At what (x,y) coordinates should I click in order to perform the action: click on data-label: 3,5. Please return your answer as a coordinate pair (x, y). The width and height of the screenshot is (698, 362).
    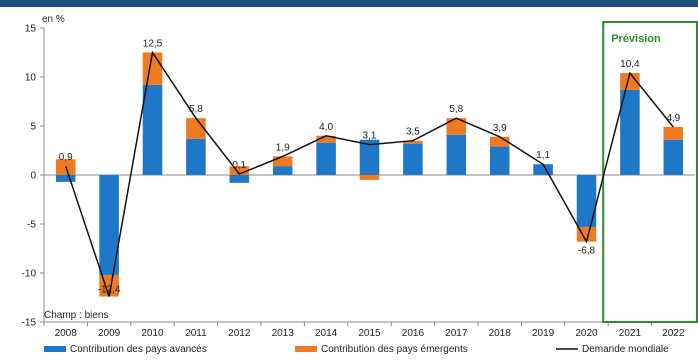
    Looking at the image, I should click on (413, 132).